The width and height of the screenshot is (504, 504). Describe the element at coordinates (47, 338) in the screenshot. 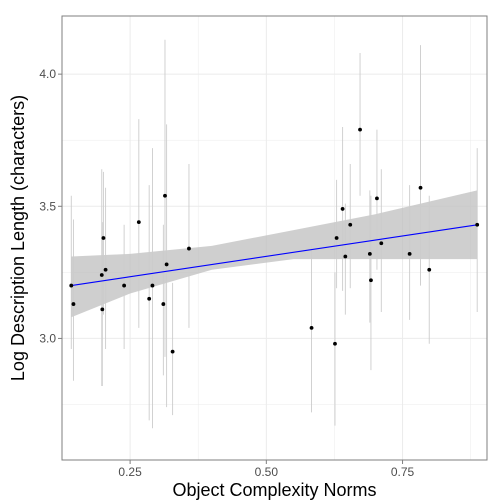

I see `y-tick-label: 3.0` at that location.